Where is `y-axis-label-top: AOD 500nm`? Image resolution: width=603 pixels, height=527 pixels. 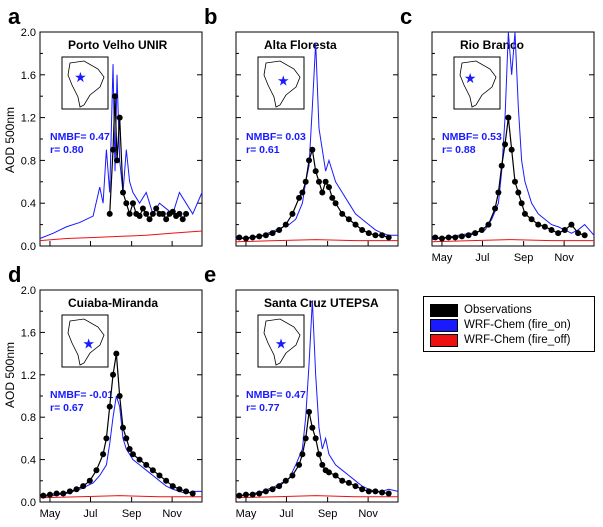 y-axis-label-top: AOD 500nm is located at coordinates (10, 140).